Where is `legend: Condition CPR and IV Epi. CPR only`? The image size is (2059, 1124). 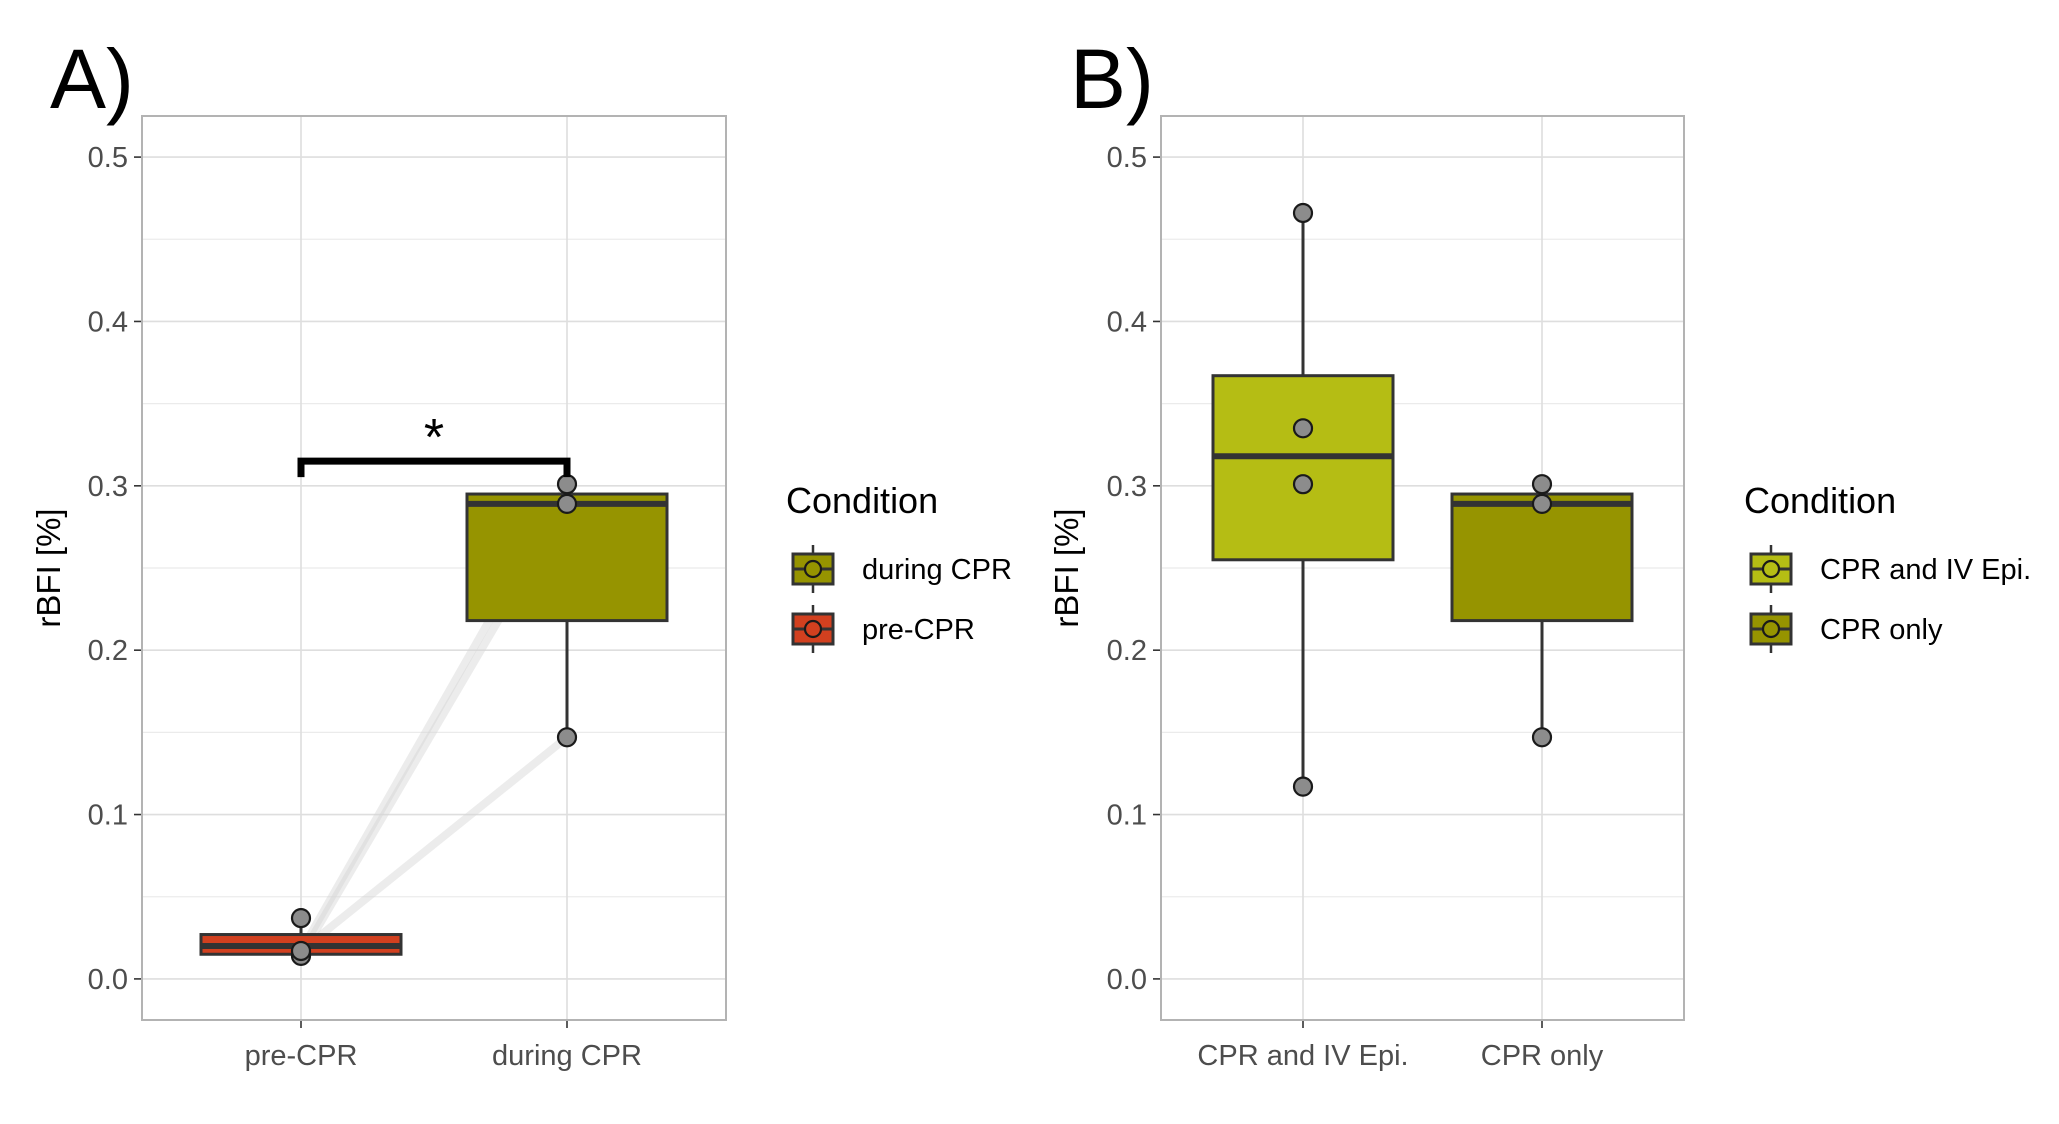 legend: Condition CPR and IV Epi. CPR only is located at coordinates (1887, 566).